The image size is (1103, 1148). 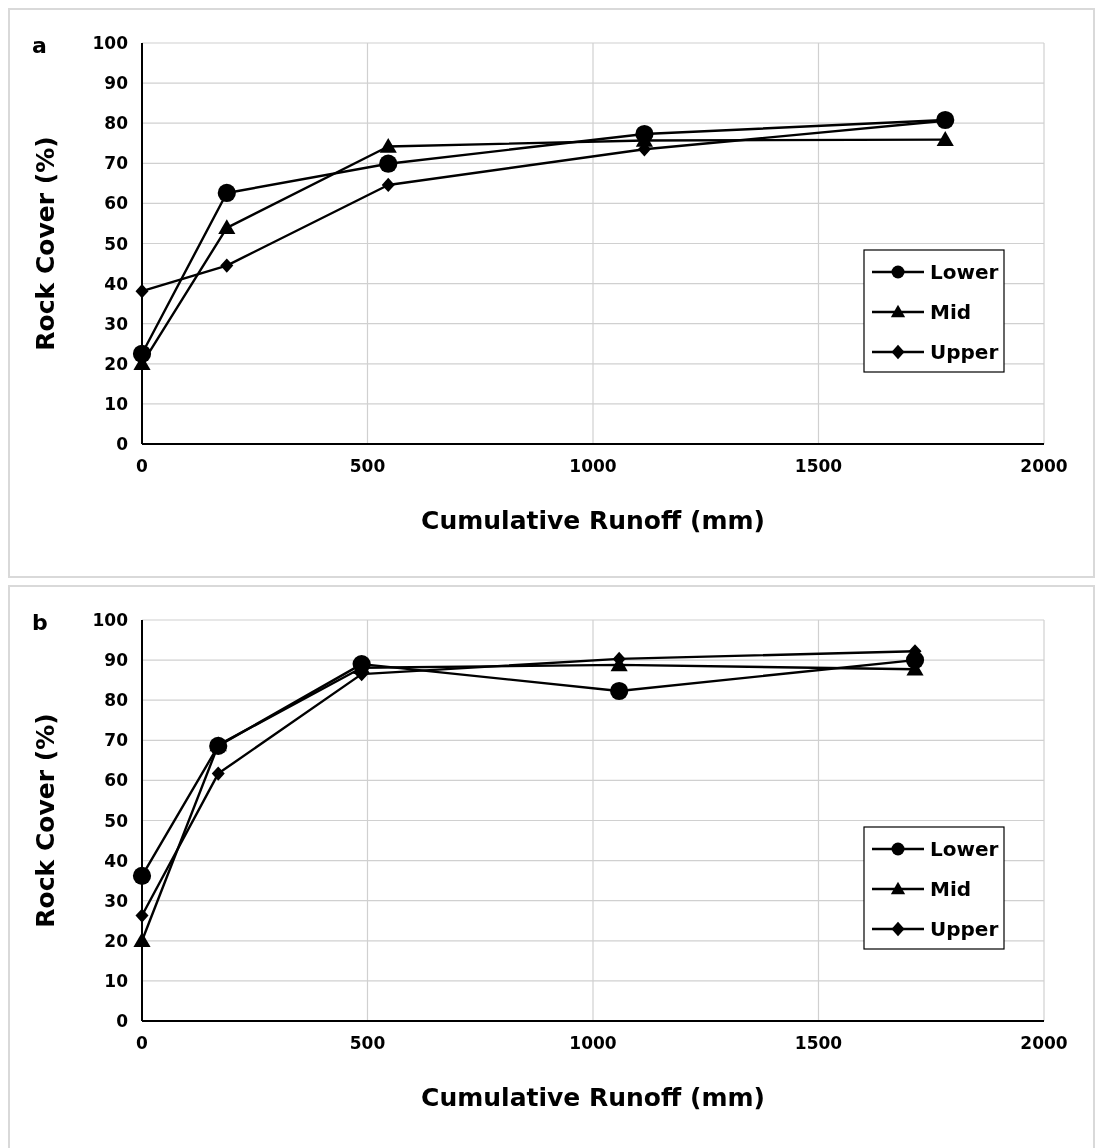 I want to click on chart-title: b, so click(x=40, y=622).